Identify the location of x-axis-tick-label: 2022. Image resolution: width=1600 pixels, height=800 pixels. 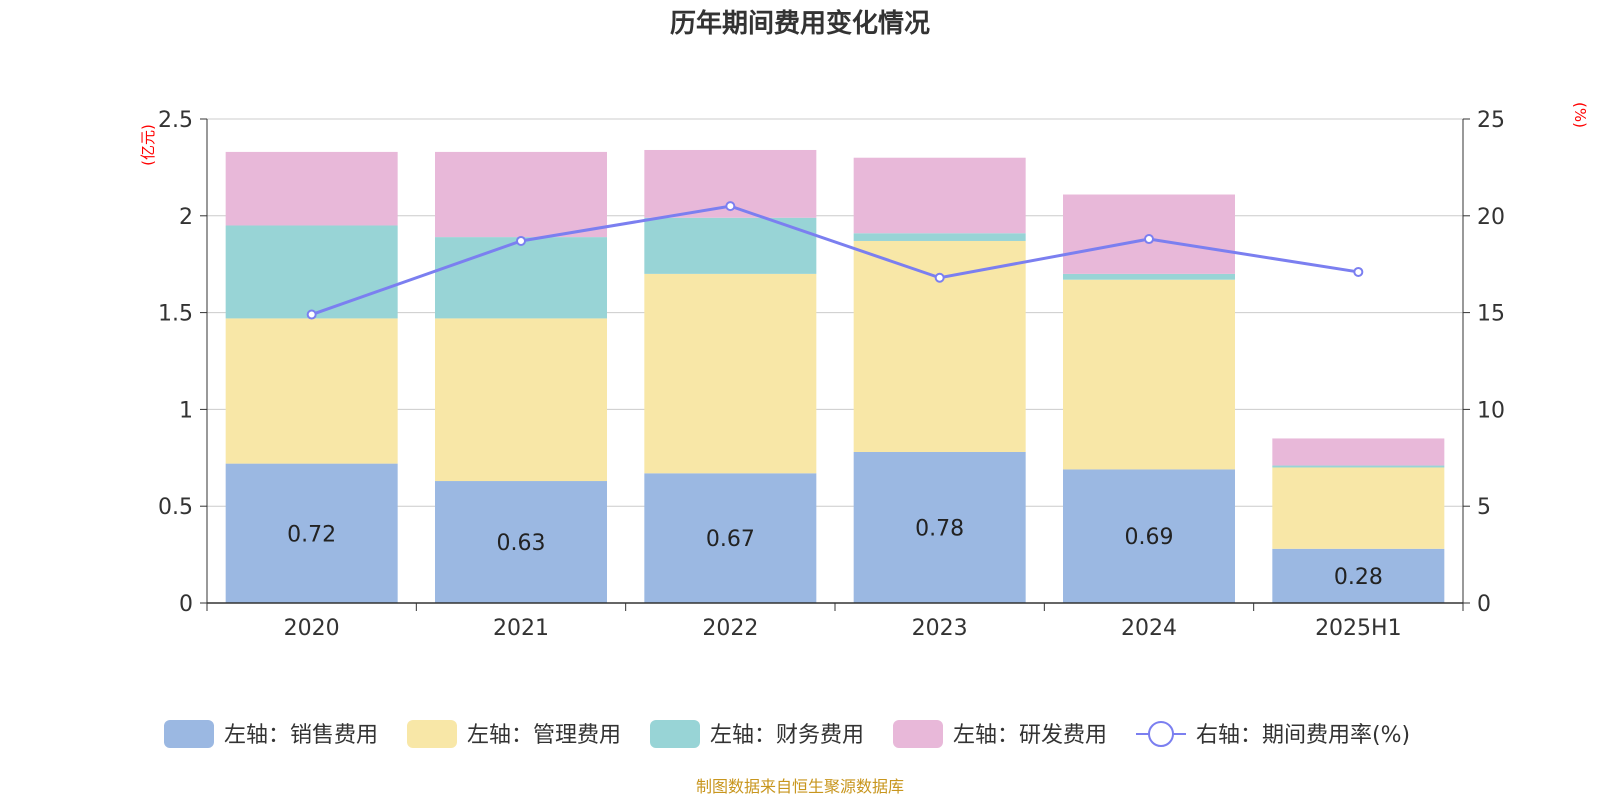
(730, 628).